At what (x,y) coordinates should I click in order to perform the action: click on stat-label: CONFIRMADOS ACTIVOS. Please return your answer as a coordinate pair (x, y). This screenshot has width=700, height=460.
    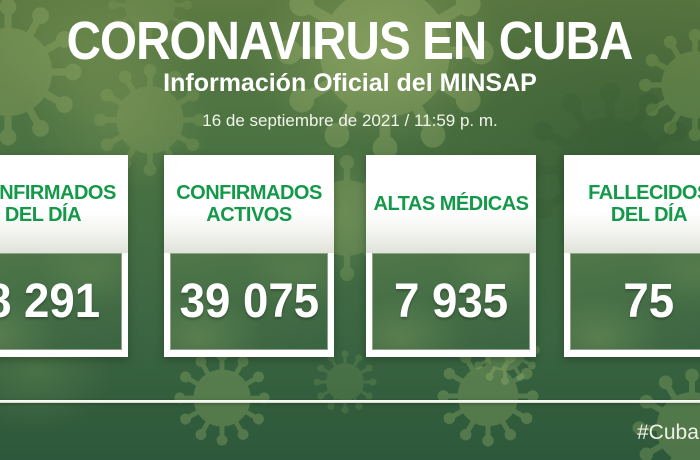
    Looking at the image, I should click on (249, 204).